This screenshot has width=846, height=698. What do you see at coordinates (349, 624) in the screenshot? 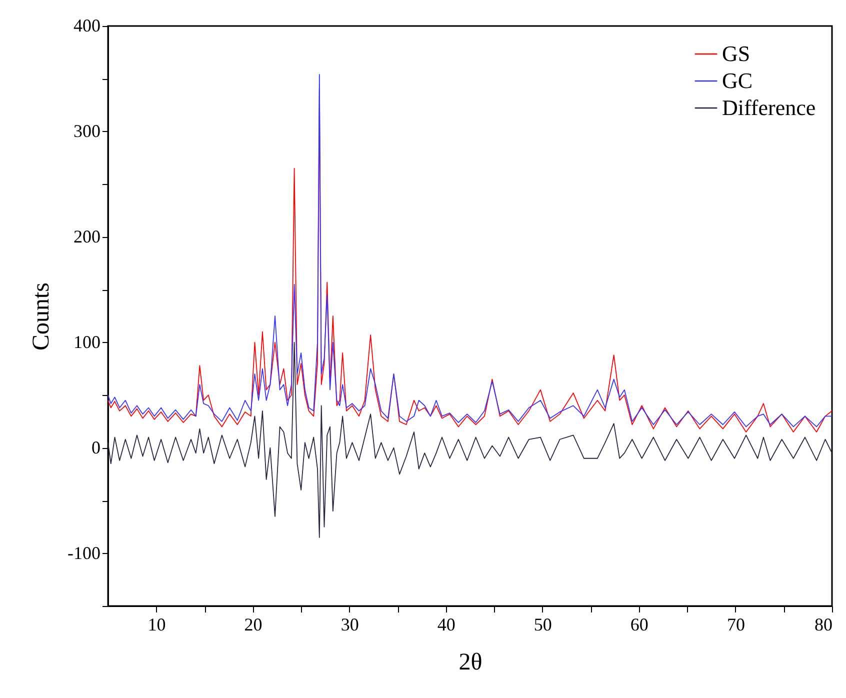
I see `x-tick-label: 30` at bounding box center [349, 624].